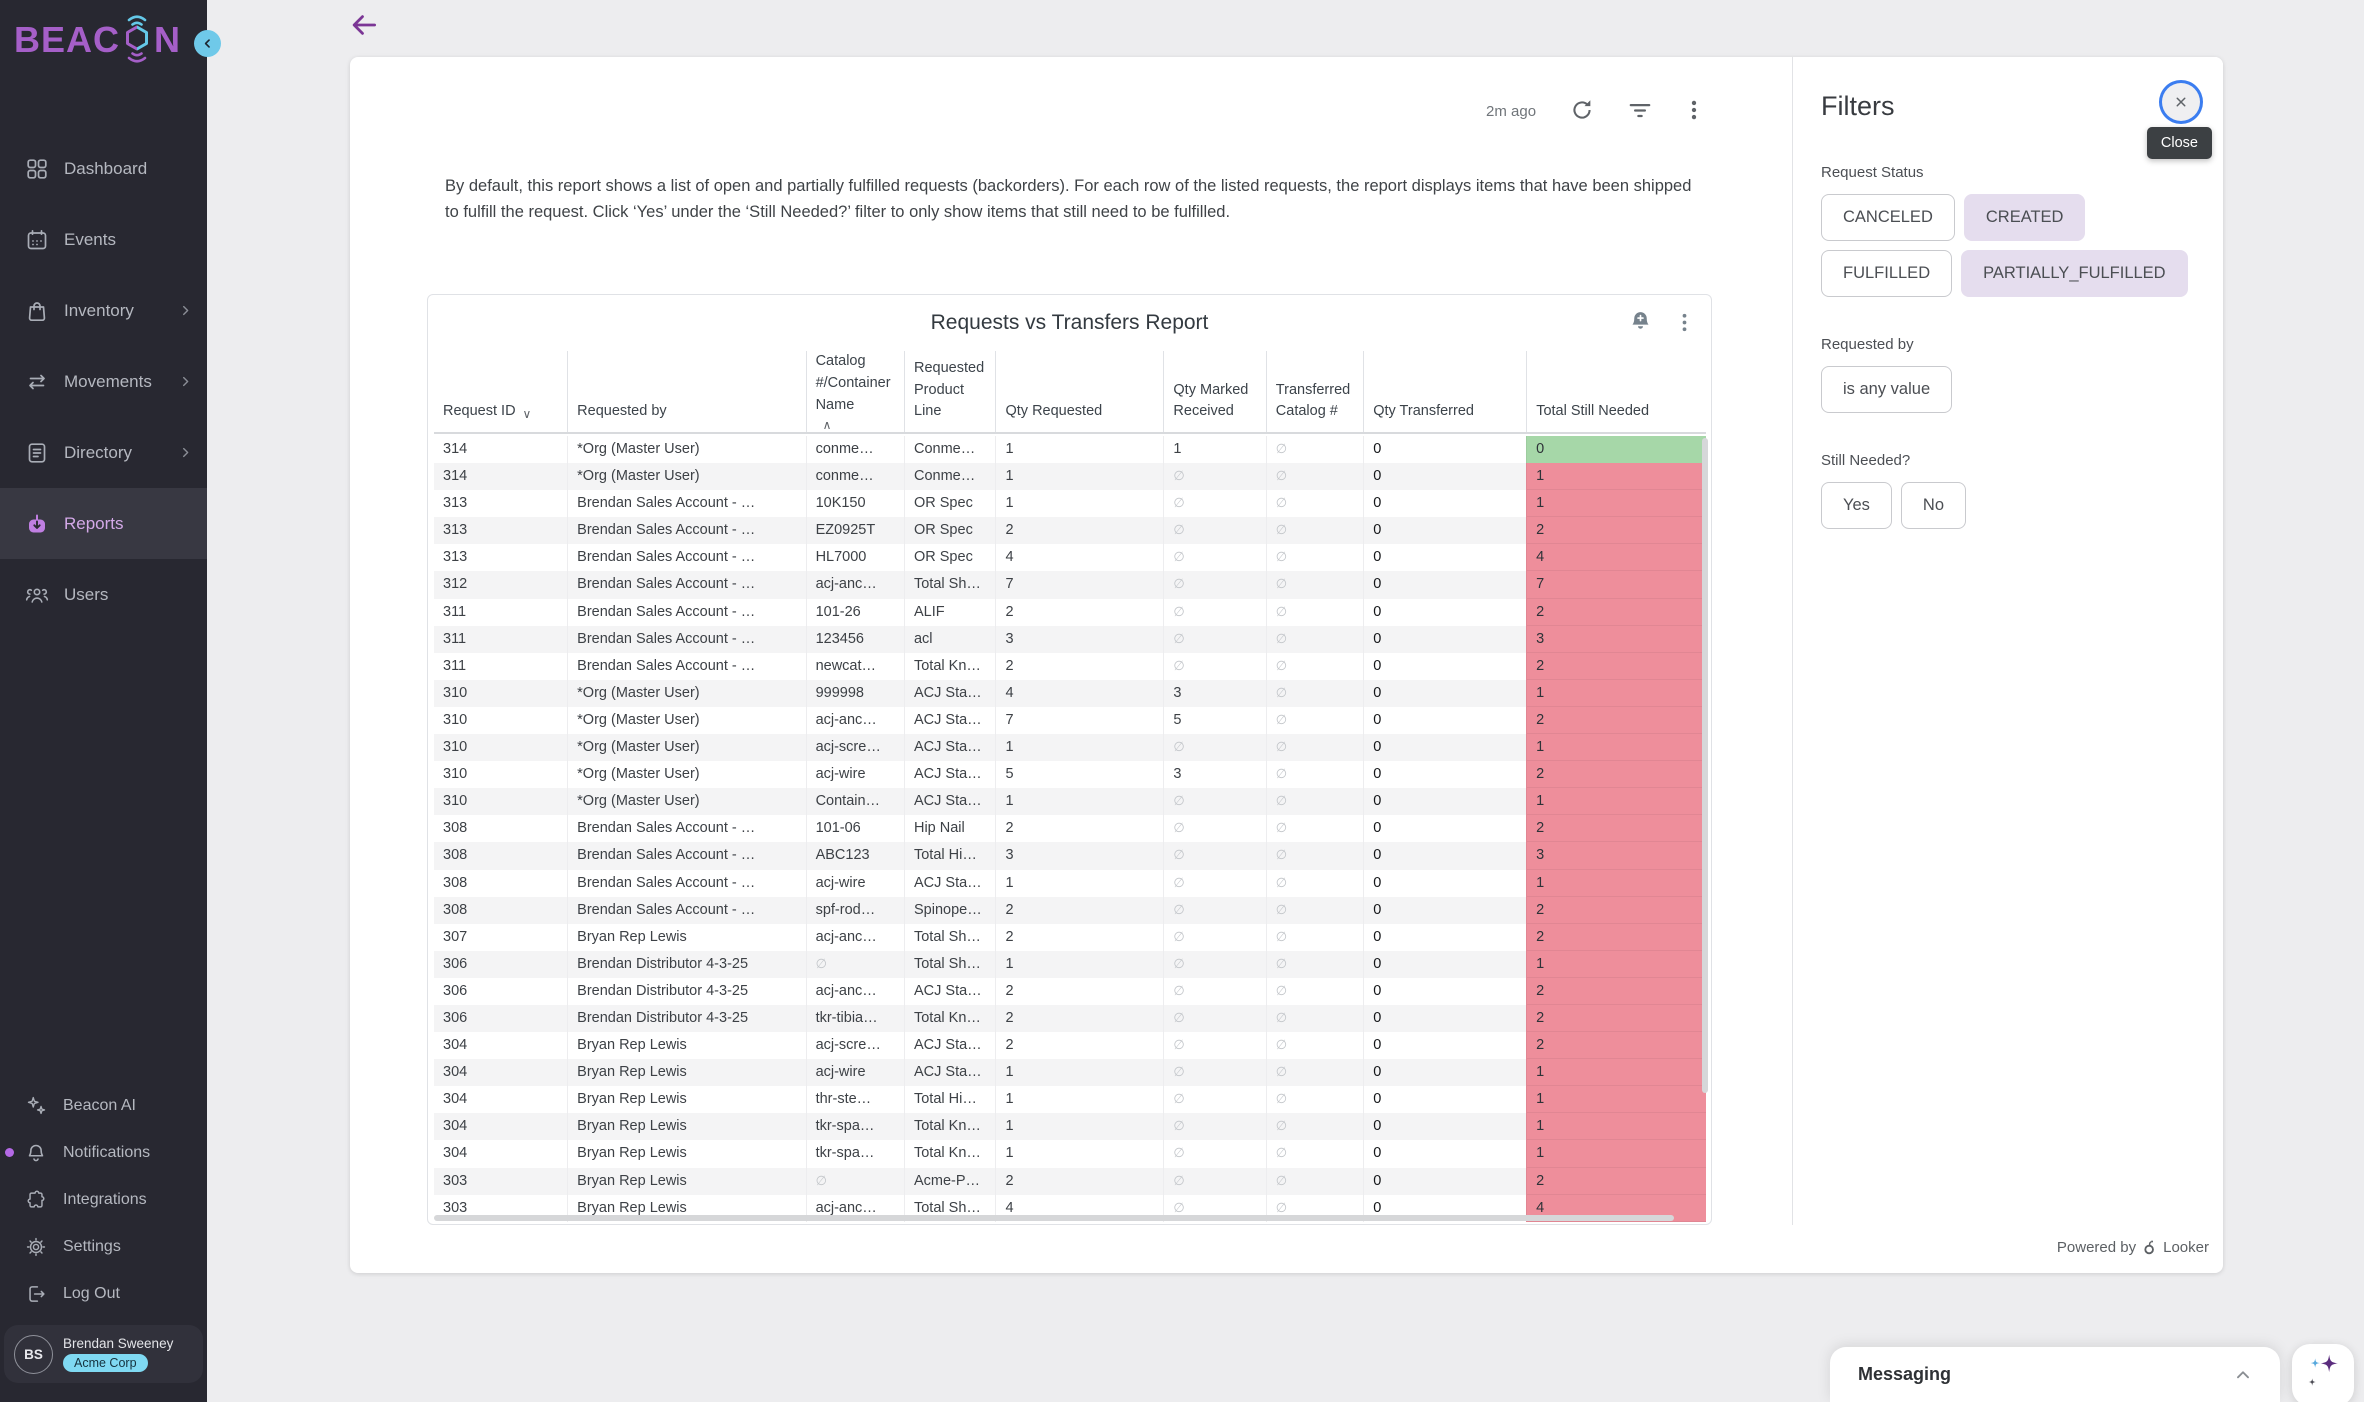 This screenshot has height=1402, width=2364. What do you see at coordinates (854, 504) in the screenshot?
I see `table-cell: 10K150` at bounding box center [854, 504].